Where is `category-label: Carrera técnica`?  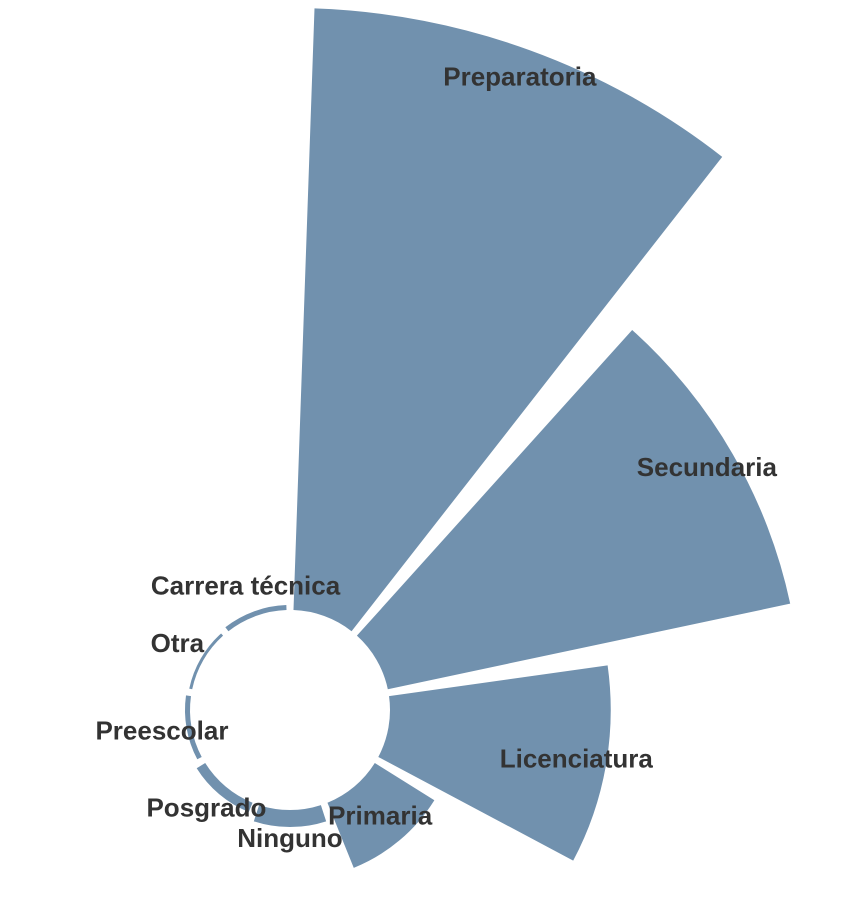
category-label: Carrera técnica is located at coordinates (246, 586).